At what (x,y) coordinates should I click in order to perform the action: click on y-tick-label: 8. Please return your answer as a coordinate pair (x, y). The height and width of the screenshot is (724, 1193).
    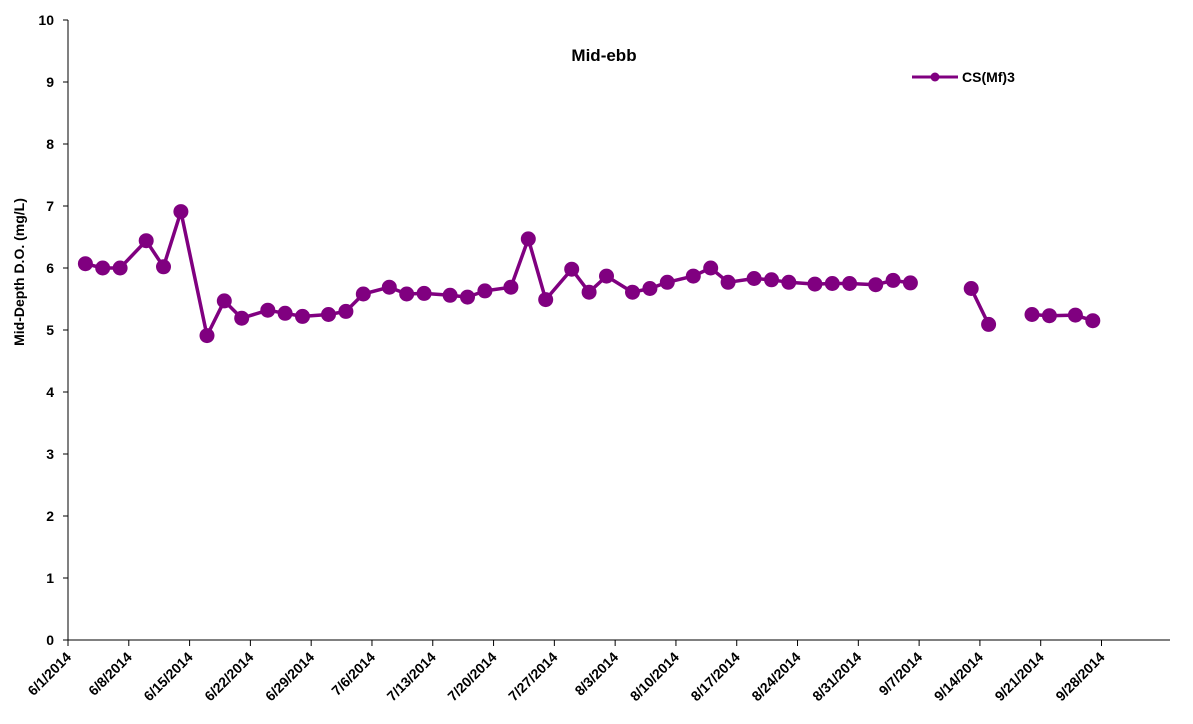
    Looking at the image, I should click on (50, 144).